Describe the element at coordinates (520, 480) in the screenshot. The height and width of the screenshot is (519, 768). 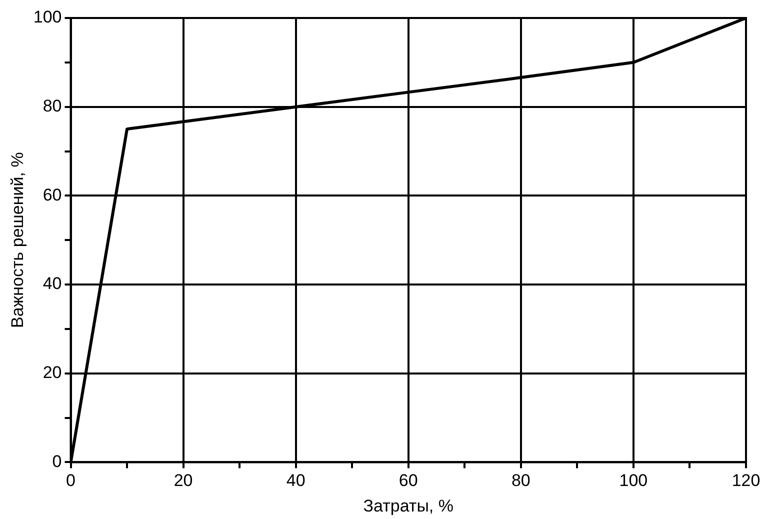
I see `x-tick-label: 80` at that location.